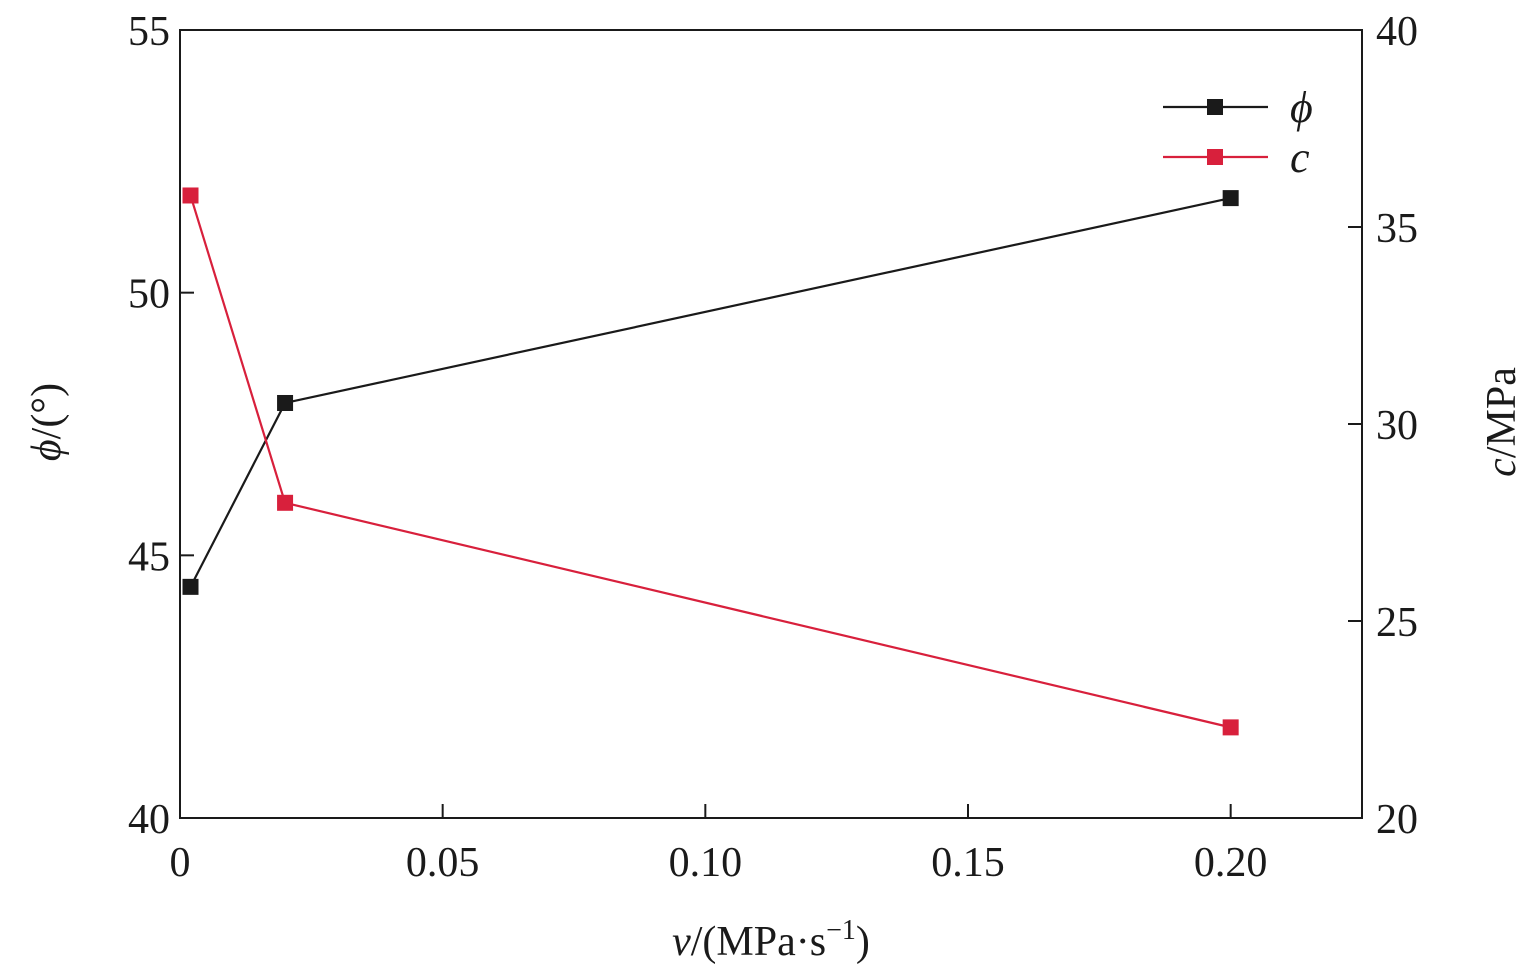 The width and height of the screenshot is (1535, 974). Describe the element at coordinates (1502, 412) in the screenshot. I see `y-right-unit: /MPa` at that location.